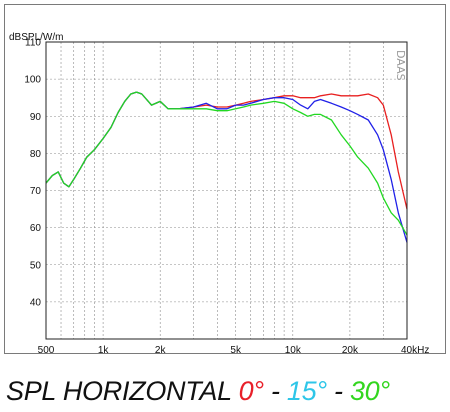 The image size is (450, 412). What do you see at coordinates (36, 191) in the screenshot?
I see `y-tick-label: 70` at bounding box center [36, 191].